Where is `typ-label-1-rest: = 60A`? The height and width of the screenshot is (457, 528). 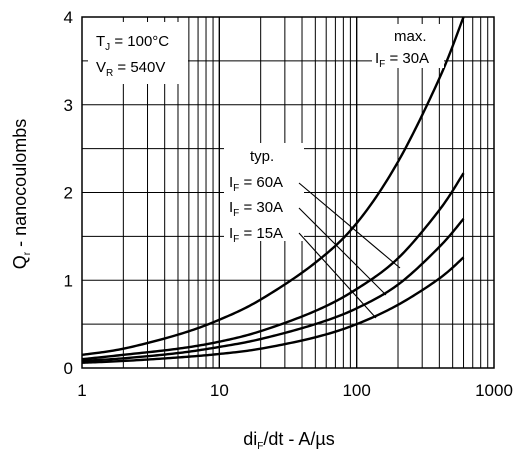 typ-label-1-rest: = 60A is located at coordinates (261, 182).